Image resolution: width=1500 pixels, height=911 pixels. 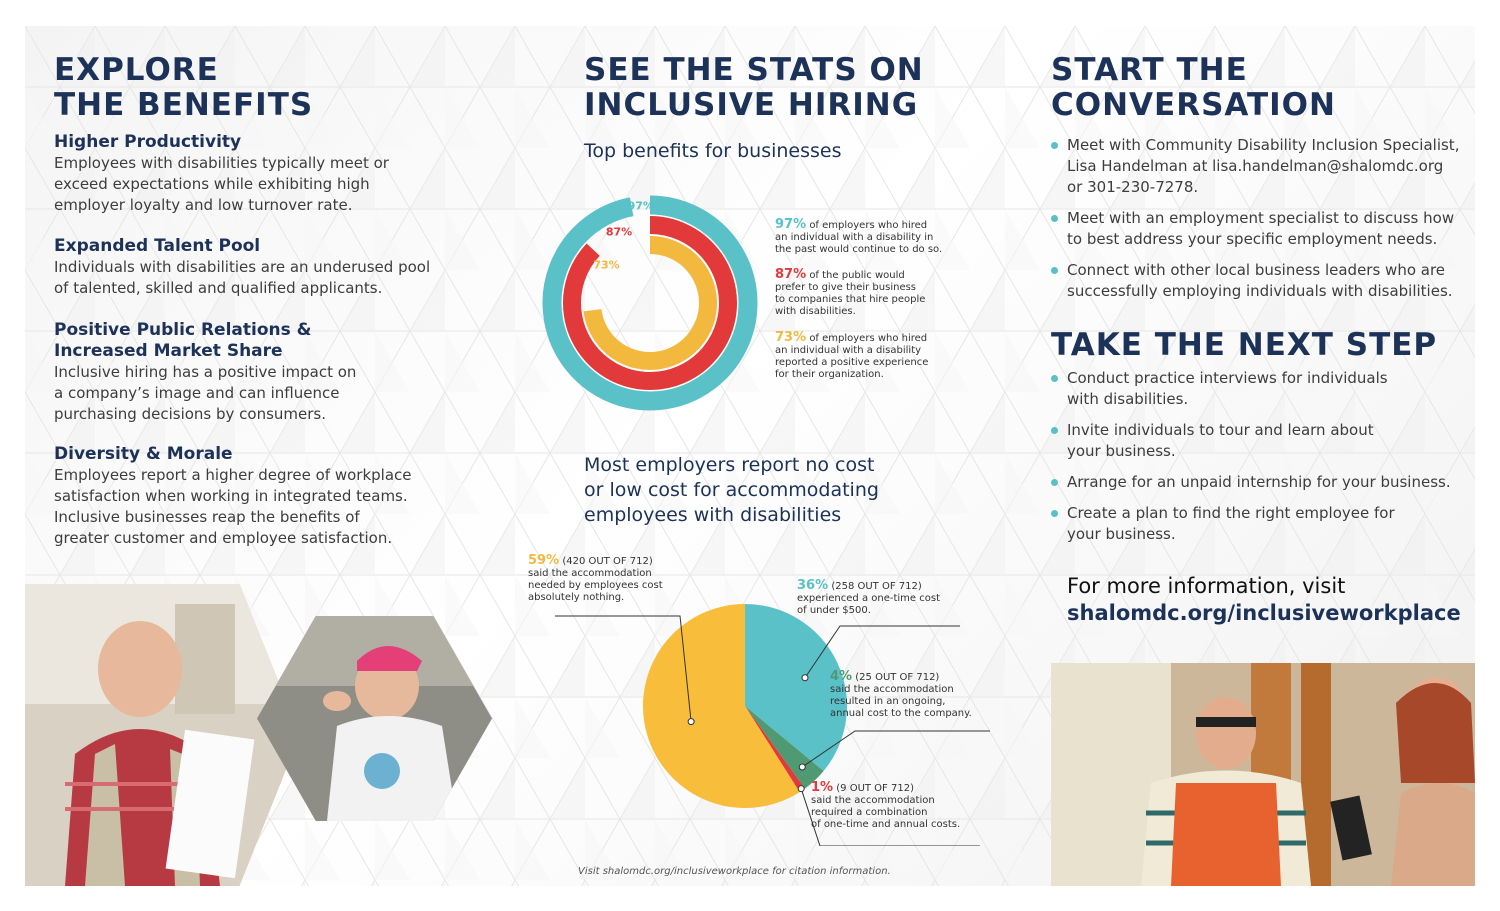 What do you see at coordinates (852, 362) in the screenshot?
I see `legend-text: reported a positive experience` at bounding box center [852, 362].